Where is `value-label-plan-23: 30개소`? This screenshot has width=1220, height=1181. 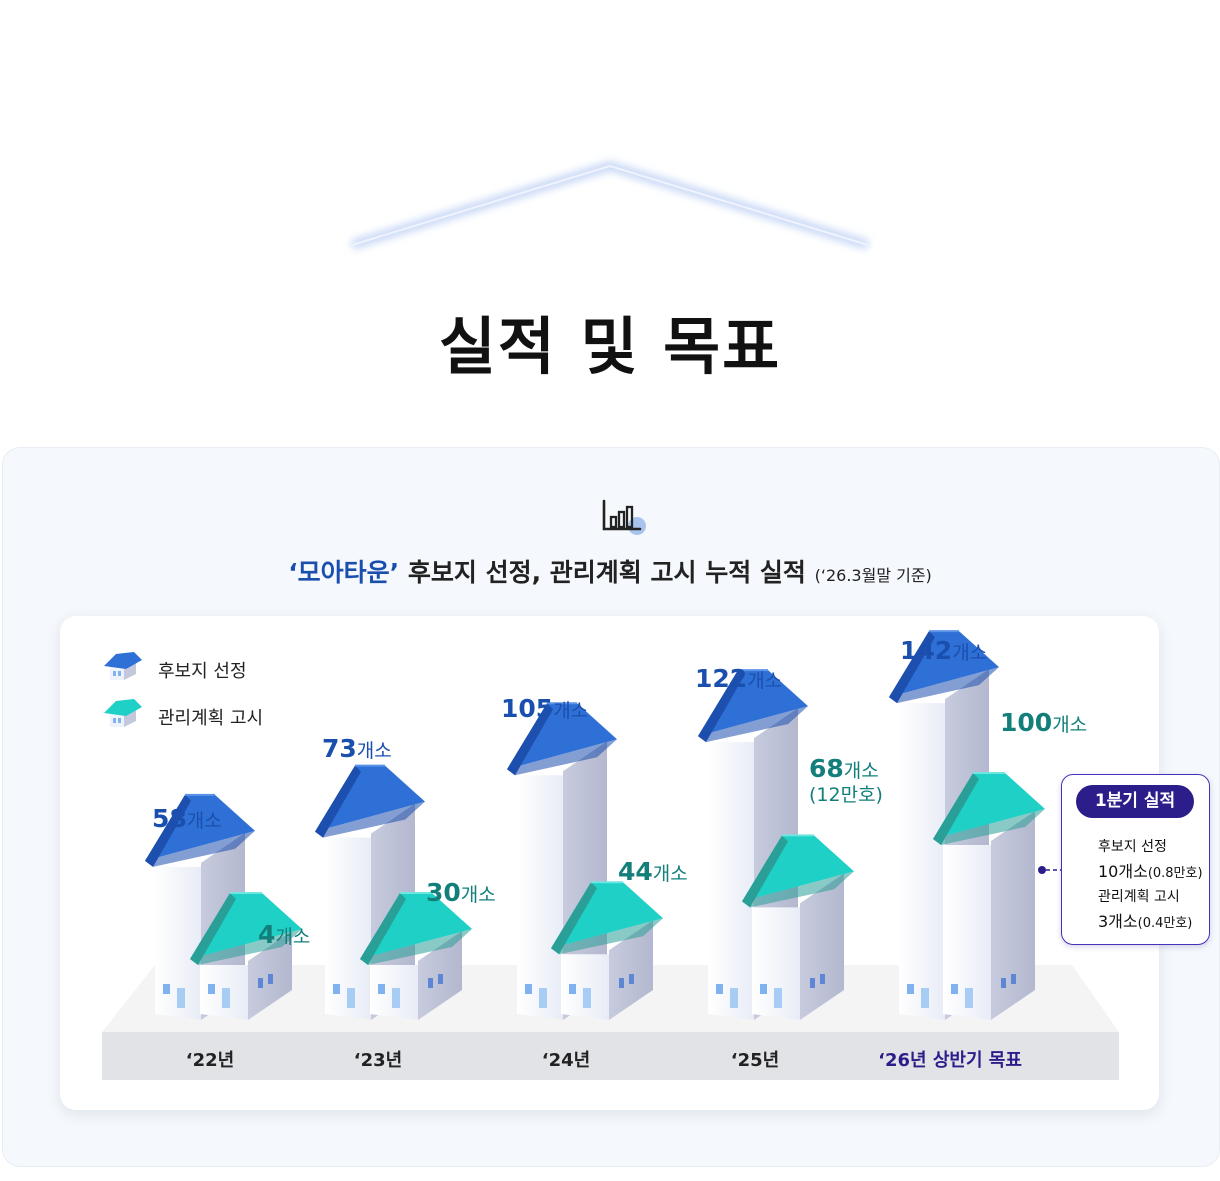 value-label-plan-23: 30개소 is located at coordinates (461, 892).